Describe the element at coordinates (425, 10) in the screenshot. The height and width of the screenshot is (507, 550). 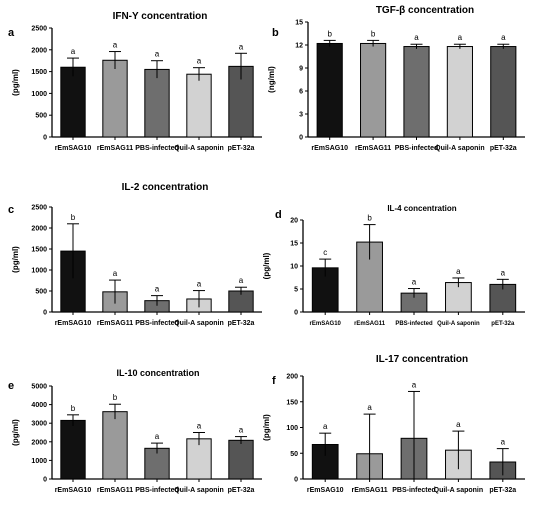
I see `chart-title: TGF-β concentration` at that location.